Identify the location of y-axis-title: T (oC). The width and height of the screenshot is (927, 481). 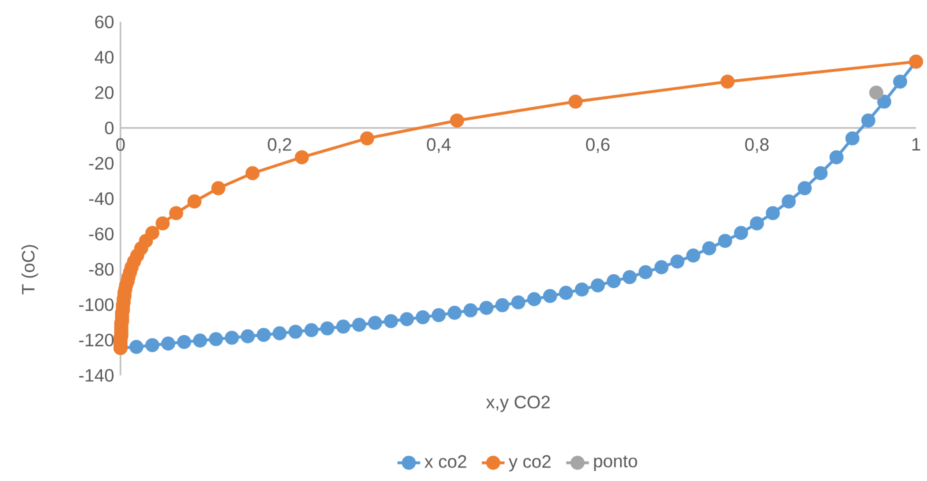
(29, 269).